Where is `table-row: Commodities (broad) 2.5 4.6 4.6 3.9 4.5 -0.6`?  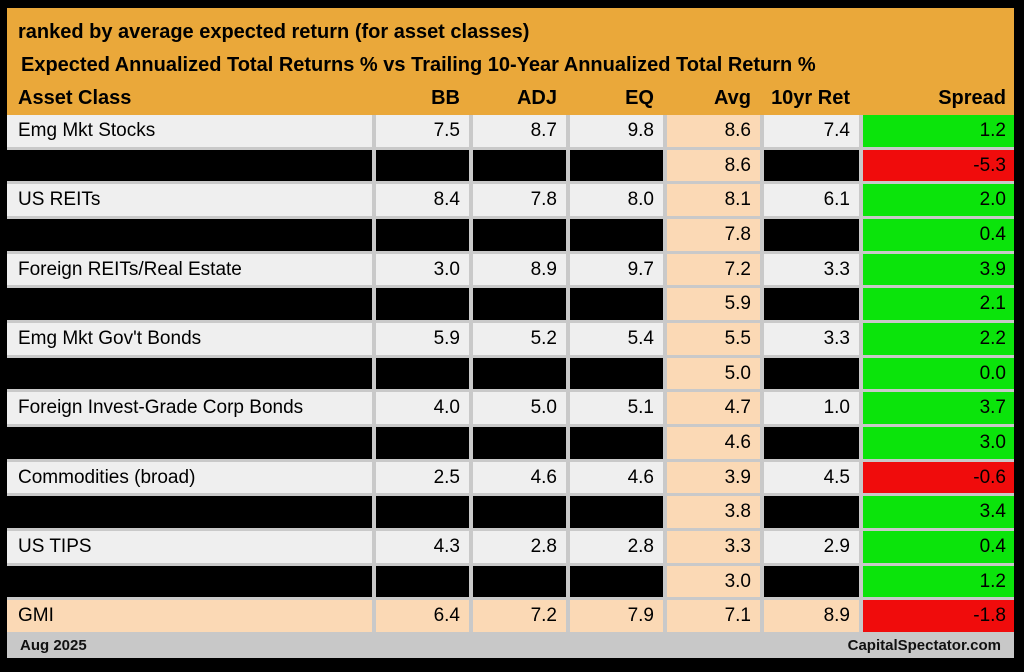 table-row: Commodities (broad) 2.5 4.6 4.6 3.9 4.5 -0.6 is located at coordinates (510, 479).